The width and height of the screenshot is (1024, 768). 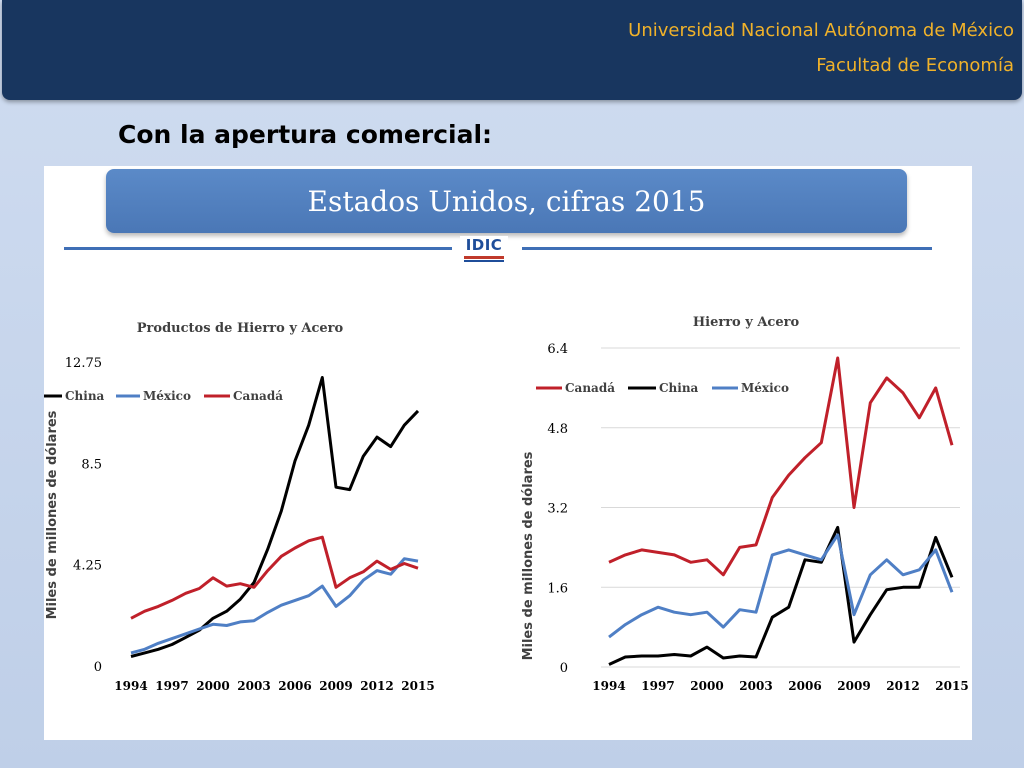 I want to click on logo-text: IDIC, so click(x=484, y=245).